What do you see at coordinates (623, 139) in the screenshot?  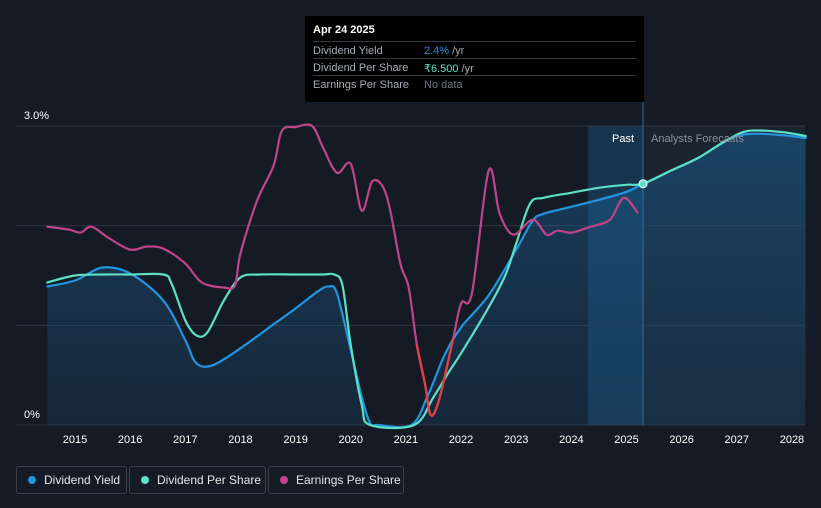 I see `past-label: Past` at bounding box center [623, 139].